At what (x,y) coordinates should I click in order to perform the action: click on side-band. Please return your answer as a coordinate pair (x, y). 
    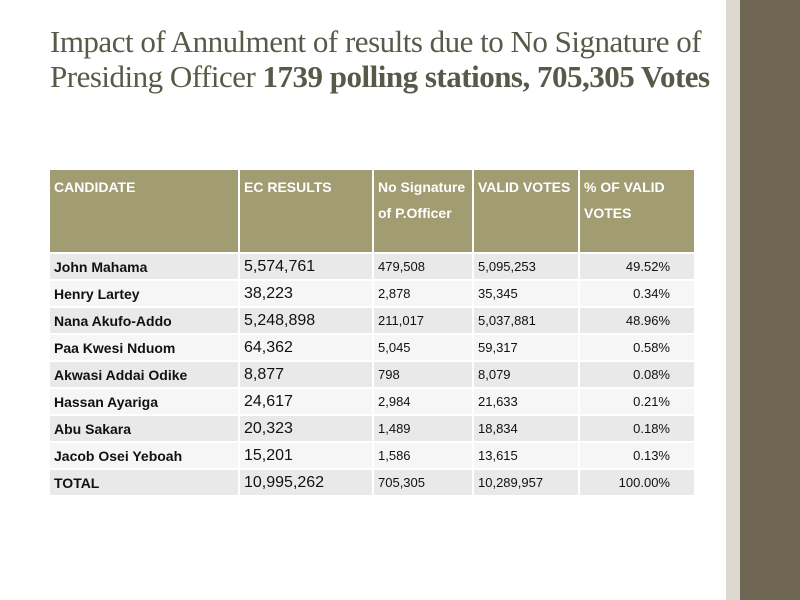
    Looking at the image, I should click on (770, 300).